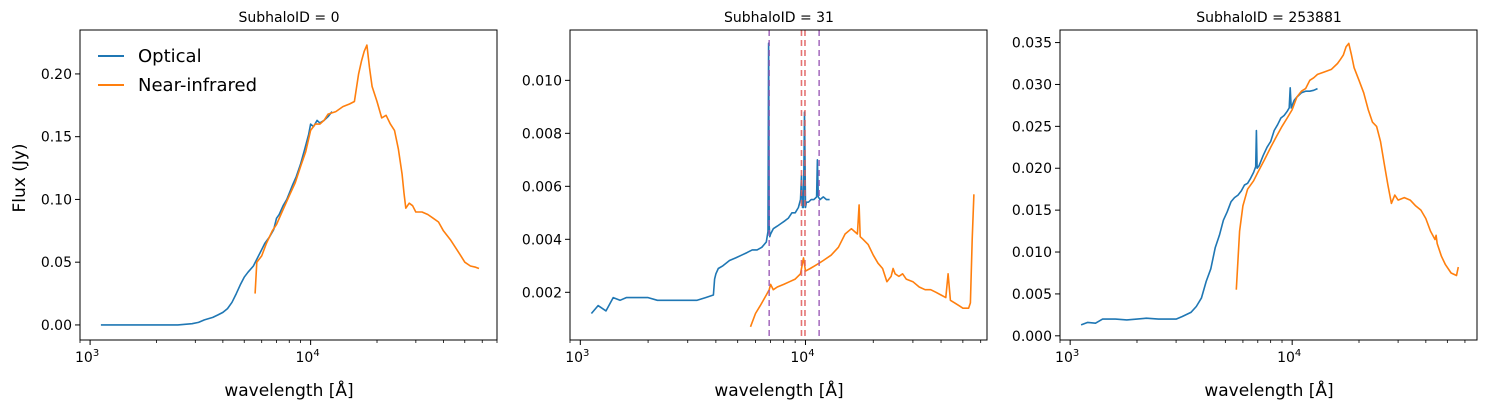 Image resolution: width=1486 pixels, height=410 pixels. I want to click on y-tick-label: 0.008, so click(542, 134).